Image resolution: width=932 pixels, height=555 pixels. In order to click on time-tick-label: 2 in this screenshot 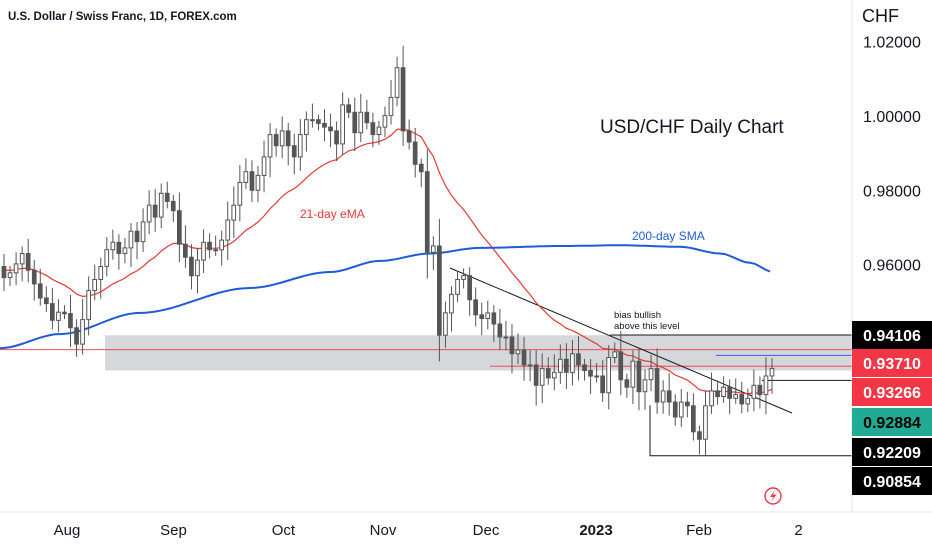, I will do `click(798, 530)`.